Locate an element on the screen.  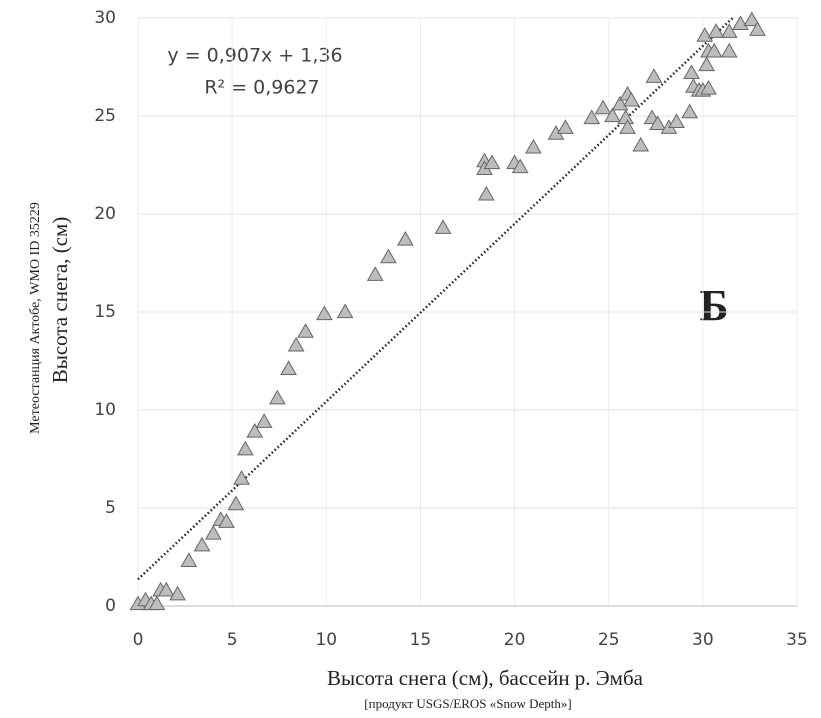
x-tick-label: 30 is located at coordinates (703, 640).